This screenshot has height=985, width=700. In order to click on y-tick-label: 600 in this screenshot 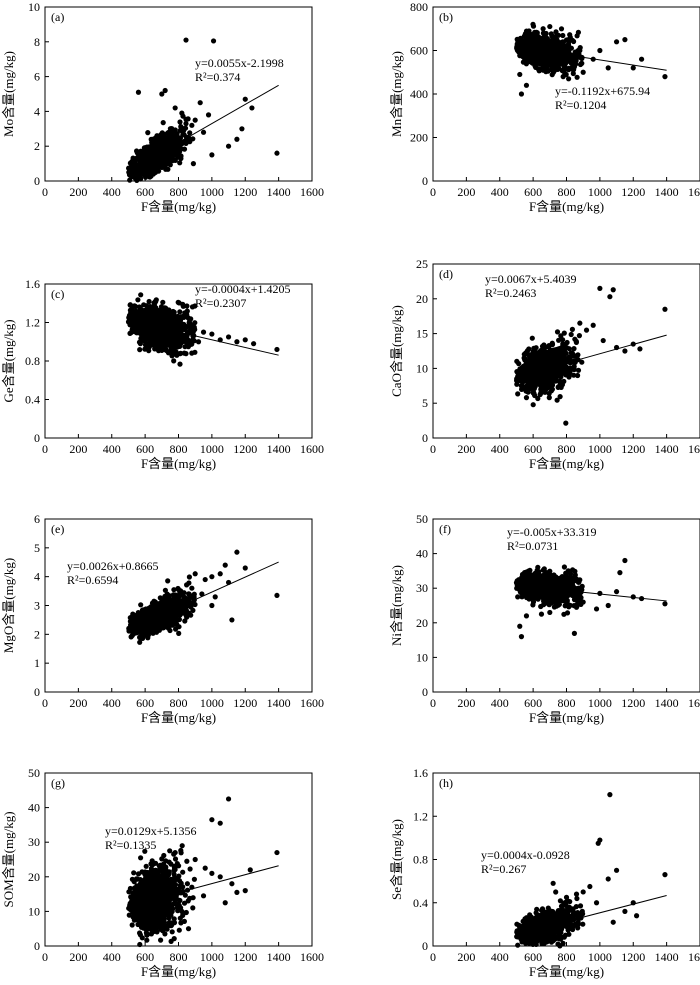, I will do `click(419, 51)`.